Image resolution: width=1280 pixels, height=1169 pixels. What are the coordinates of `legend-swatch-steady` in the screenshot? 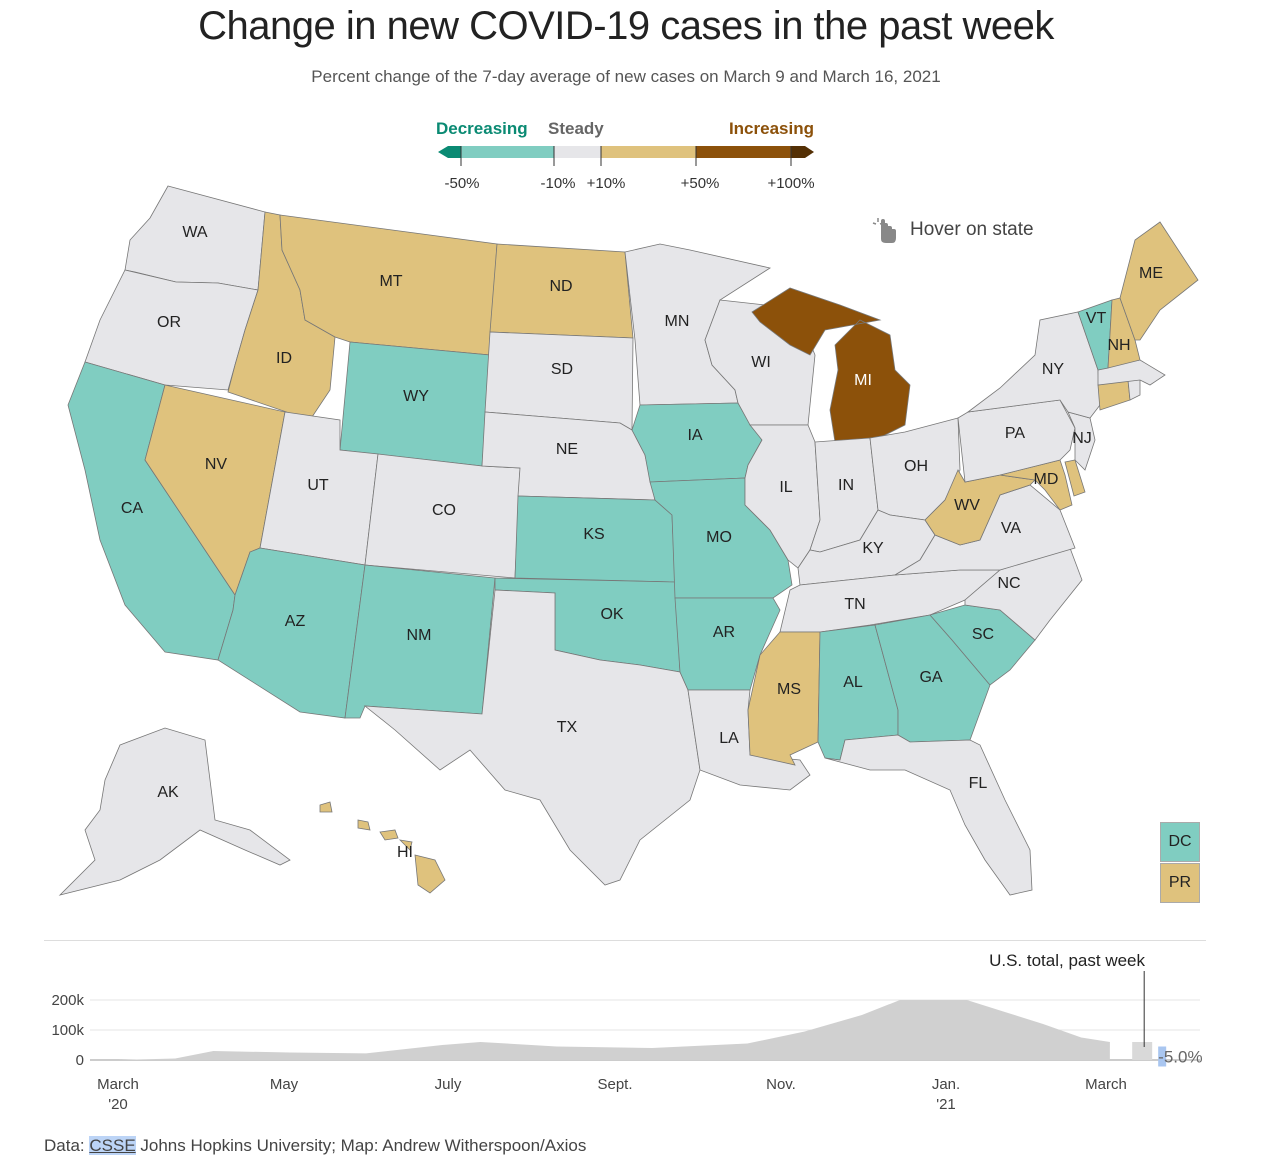 It's located at (577, 152).